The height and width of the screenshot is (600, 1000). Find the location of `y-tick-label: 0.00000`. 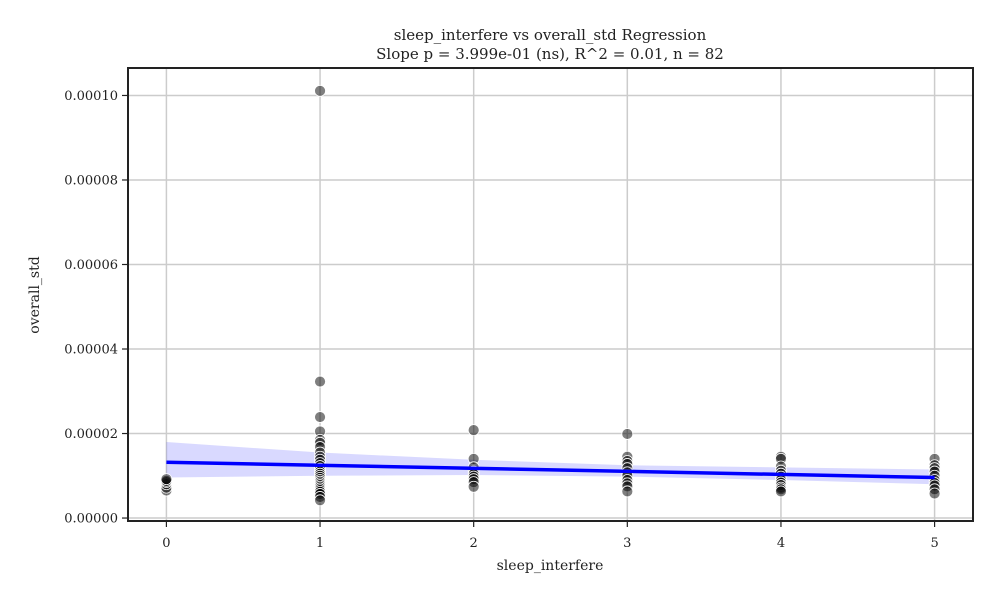

y-tick-label: 0.00000 is located at coordinates (91, 519).